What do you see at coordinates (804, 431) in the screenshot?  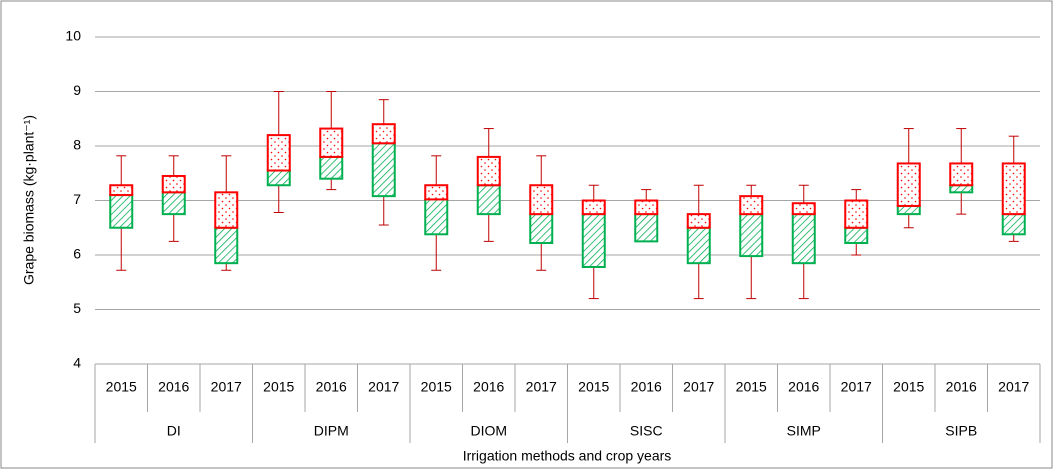 I see `group-label: SIMP` at bounding box center [804, 431].